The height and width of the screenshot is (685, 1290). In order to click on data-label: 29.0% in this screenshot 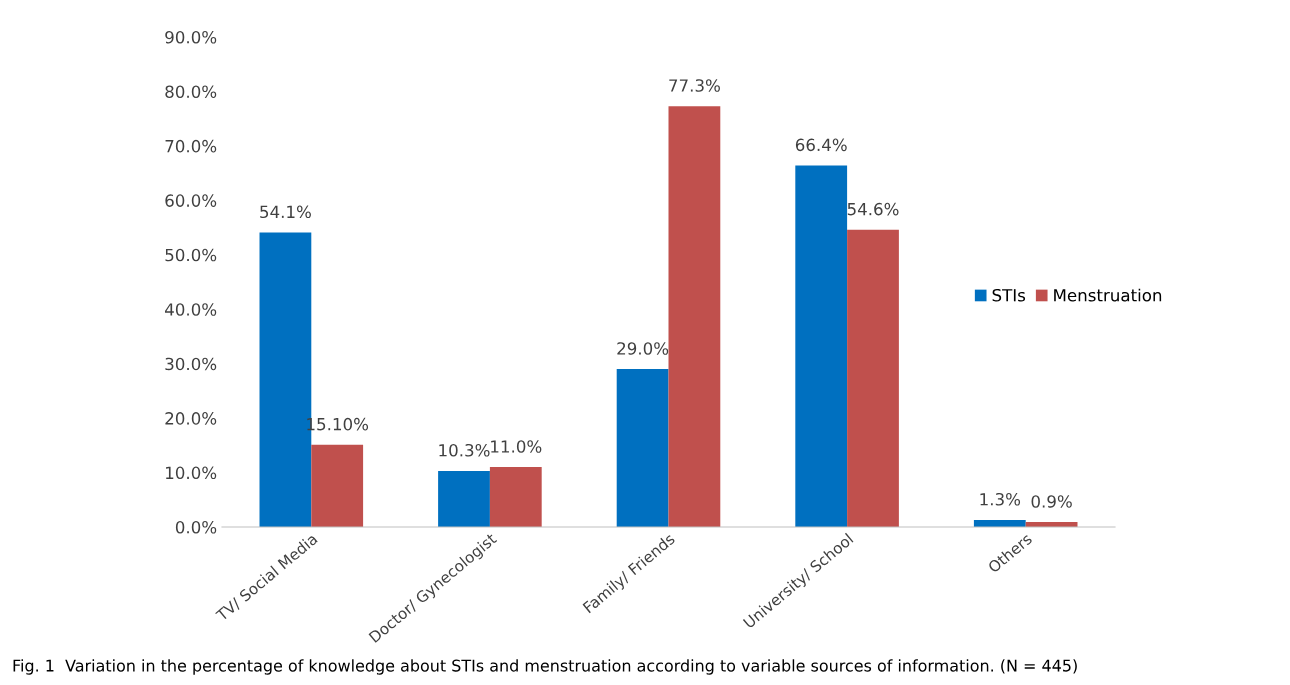, I will do `click(643, 348)`.